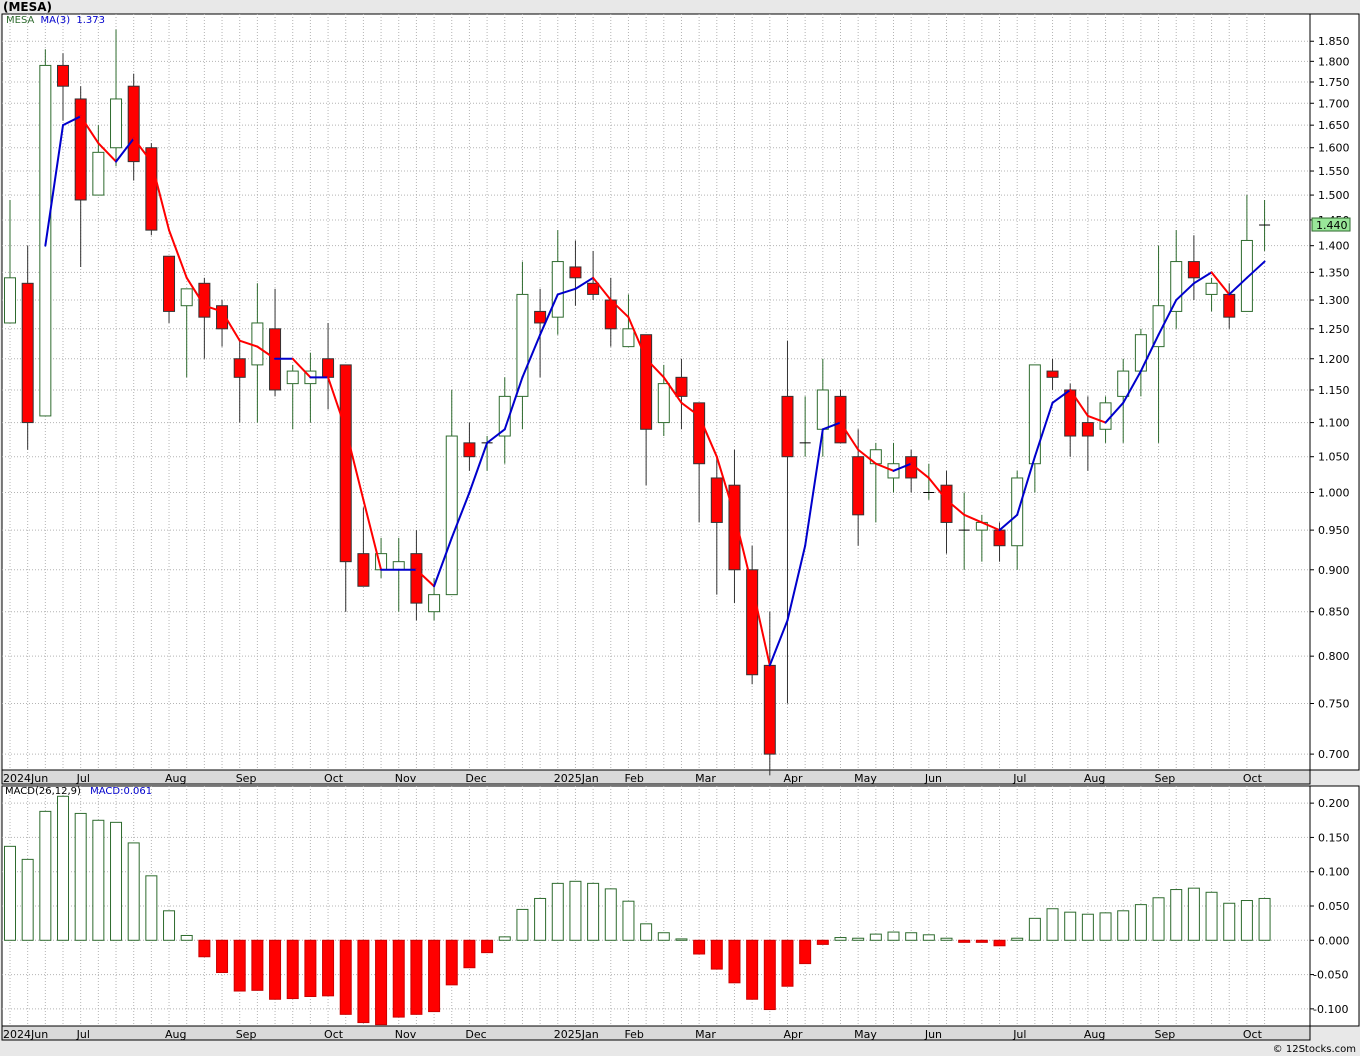 The width and height of the screenshot is (1360, 1056). I want to click on price-y-tick-label: 1.200, so click(1334, 359).